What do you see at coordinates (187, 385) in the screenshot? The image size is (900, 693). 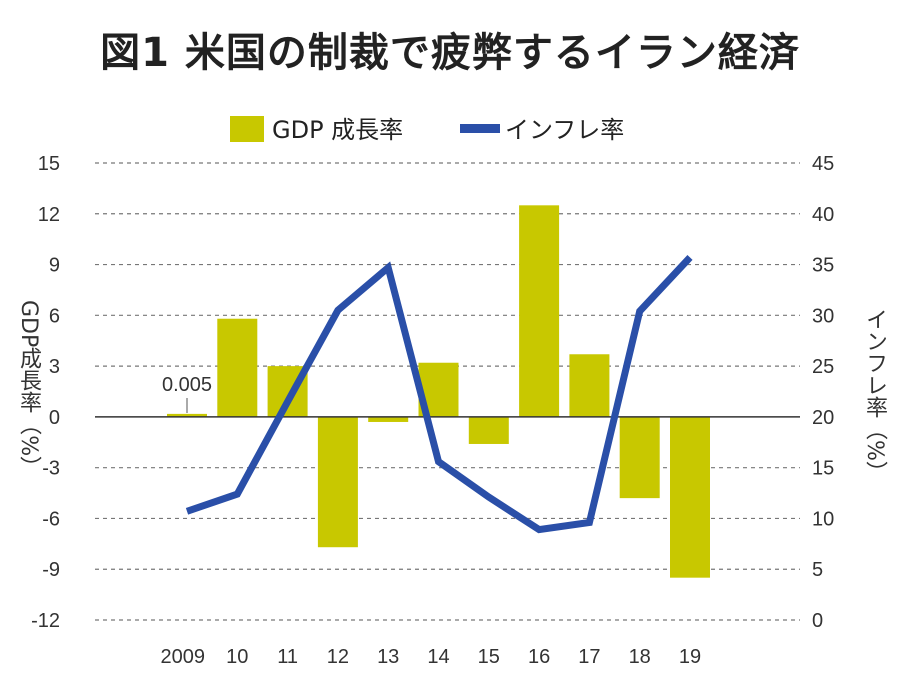 I see `annotation-label: 0.005` at bounding box center [187, 385].